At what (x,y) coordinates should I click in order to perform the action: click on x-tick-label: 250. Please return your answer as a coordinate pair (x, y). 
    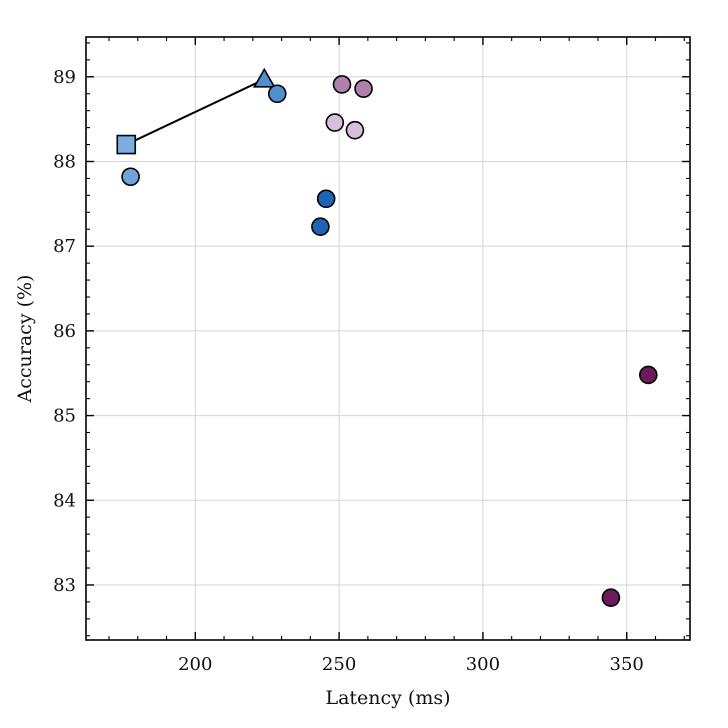
    Looking at the image, I should click on (339, 664).